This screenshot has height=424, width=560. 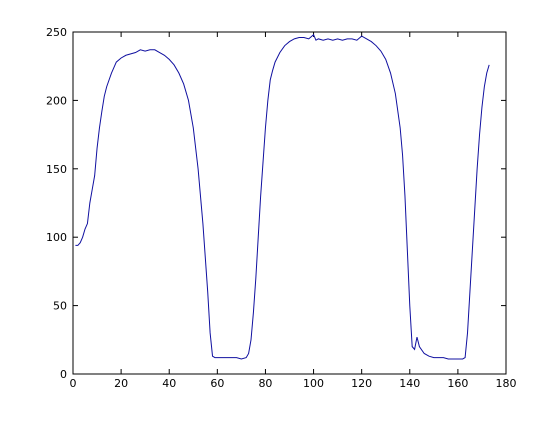 What do you see at coordinates (217, 383) in the screenshot?
I see `x-tick-label: 60` at bounding box center [217, 383].